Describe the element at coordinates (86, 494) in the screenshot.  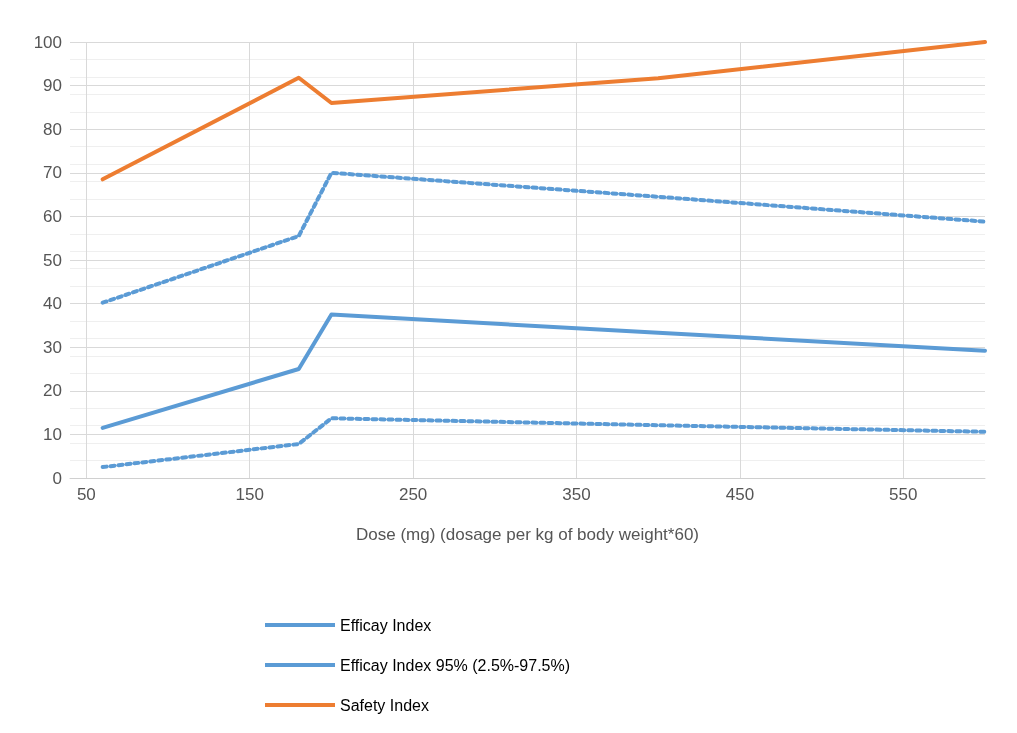
I see `x-tick-label: 50` at that location.